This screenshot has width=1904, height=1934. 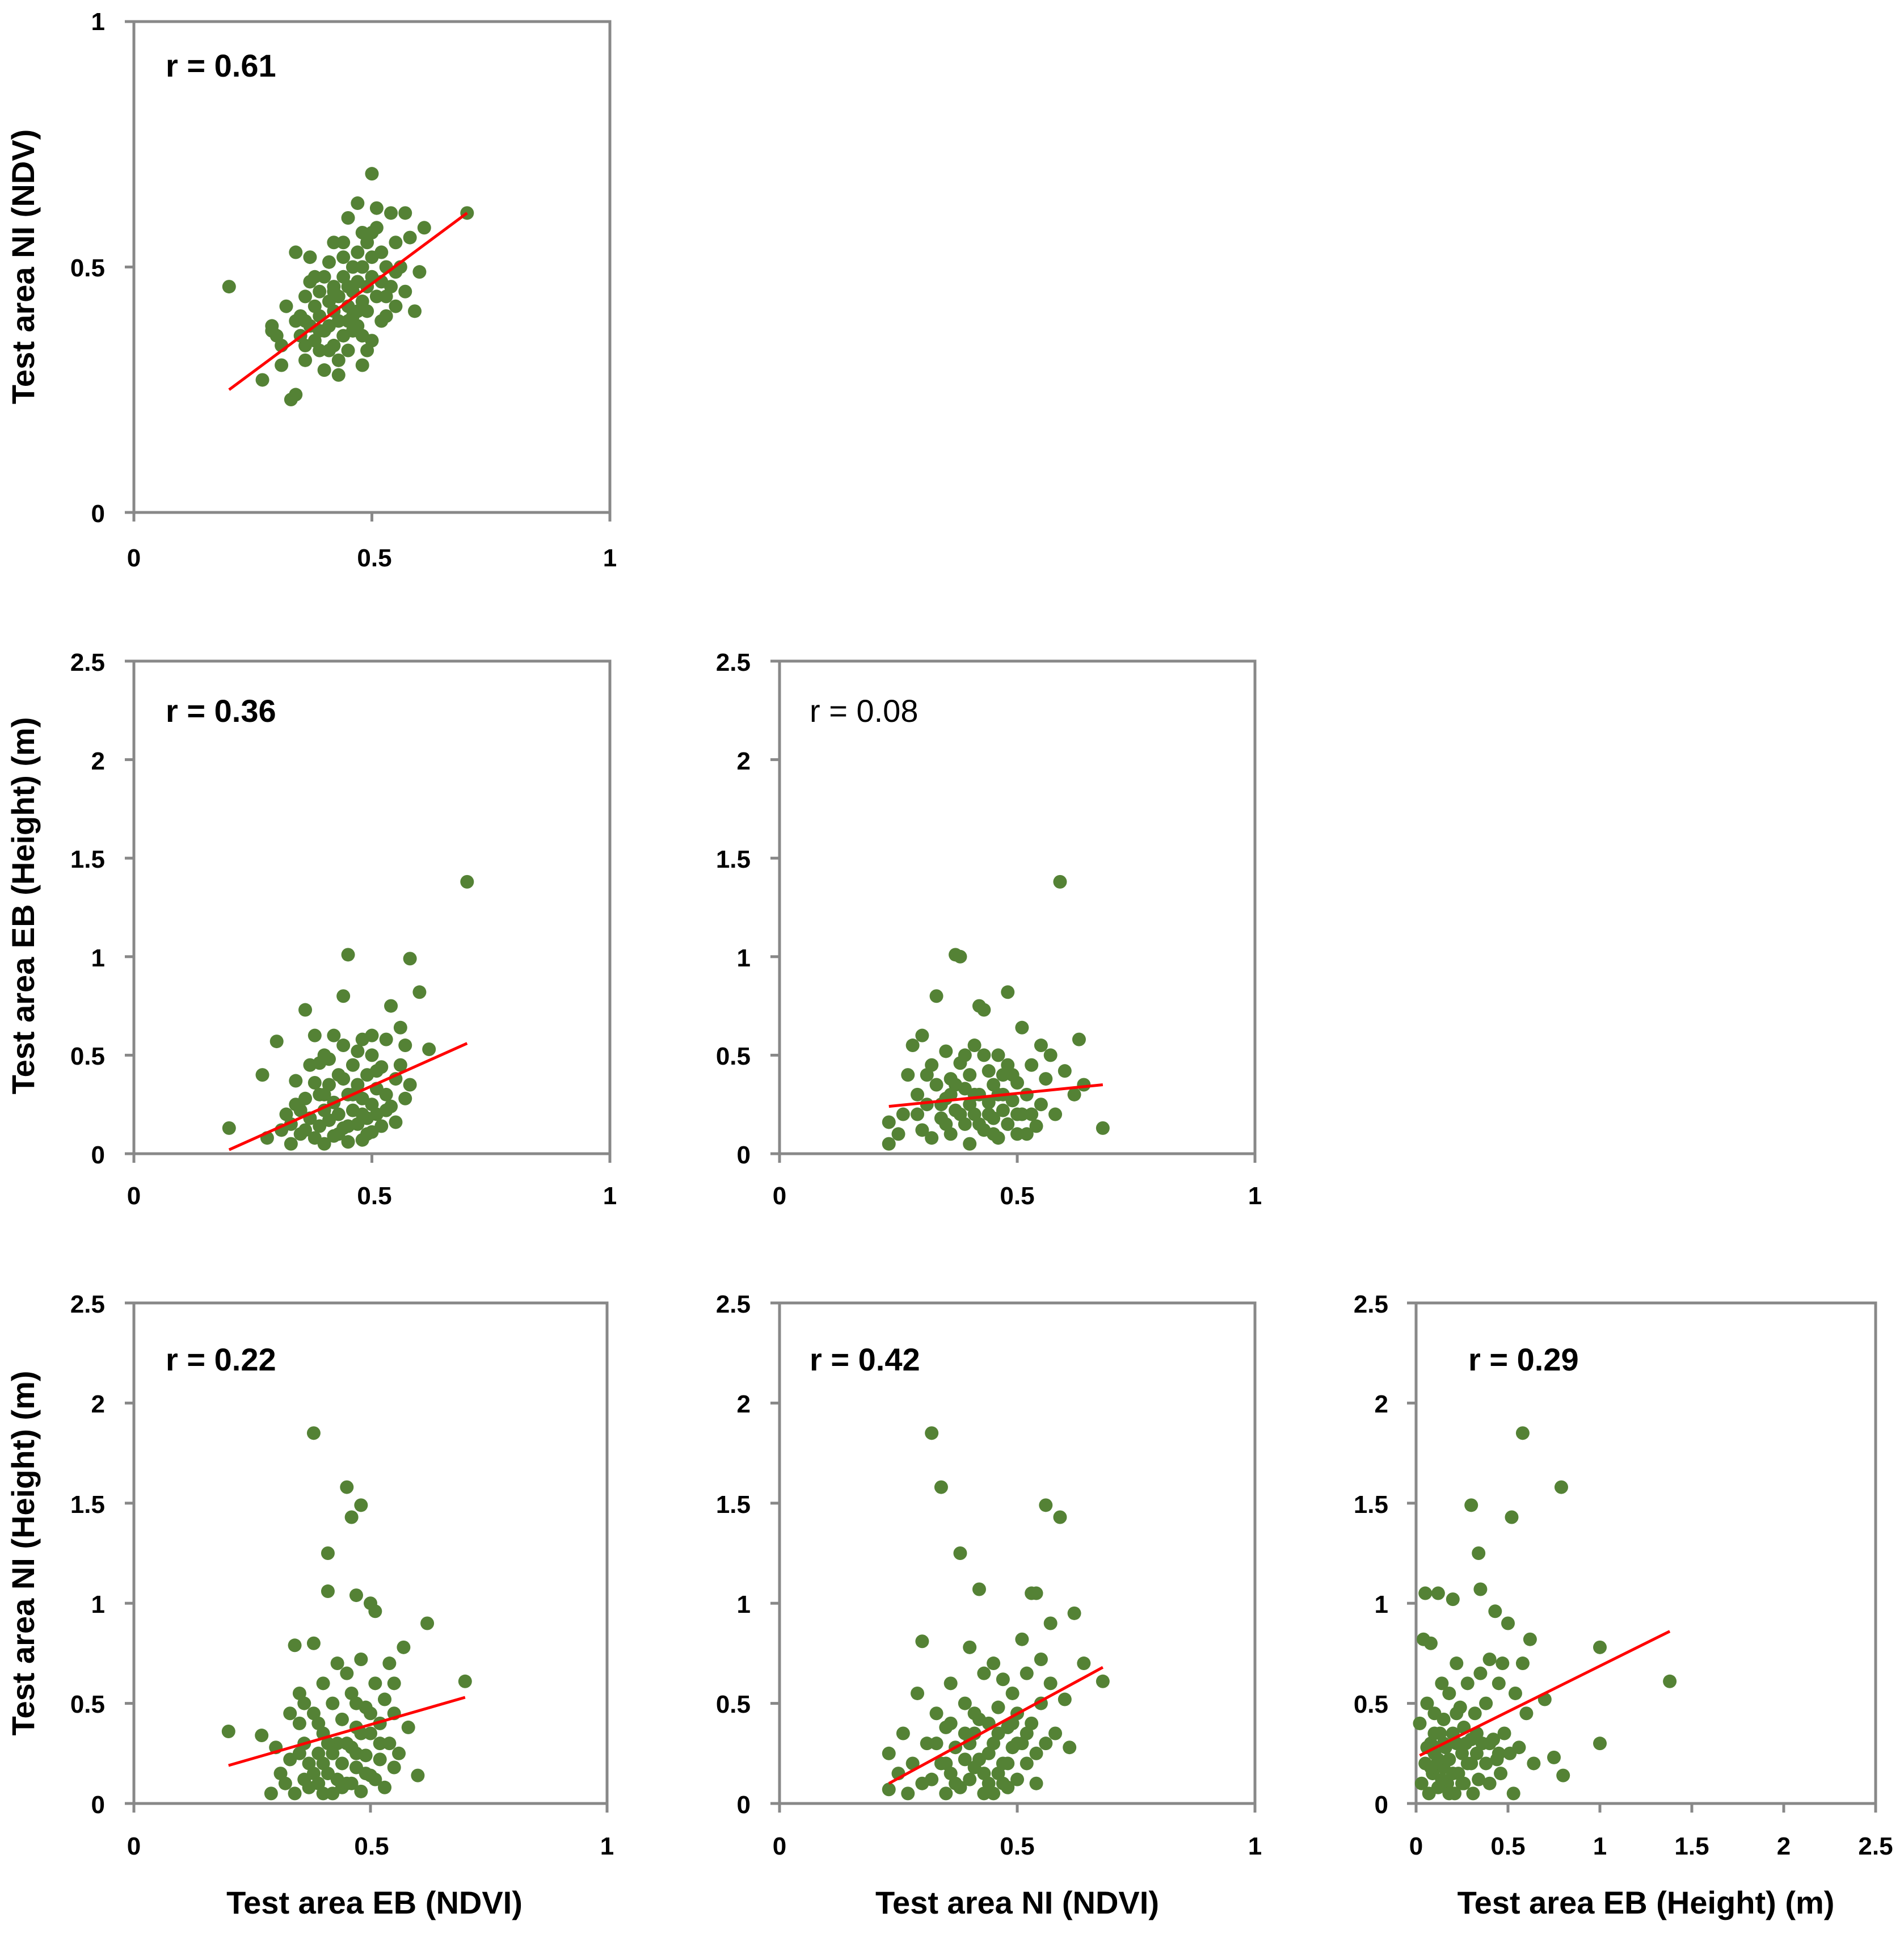 I want to click on x-axis-label: Test area EB (NDVI), so click(x=374, y=1902).